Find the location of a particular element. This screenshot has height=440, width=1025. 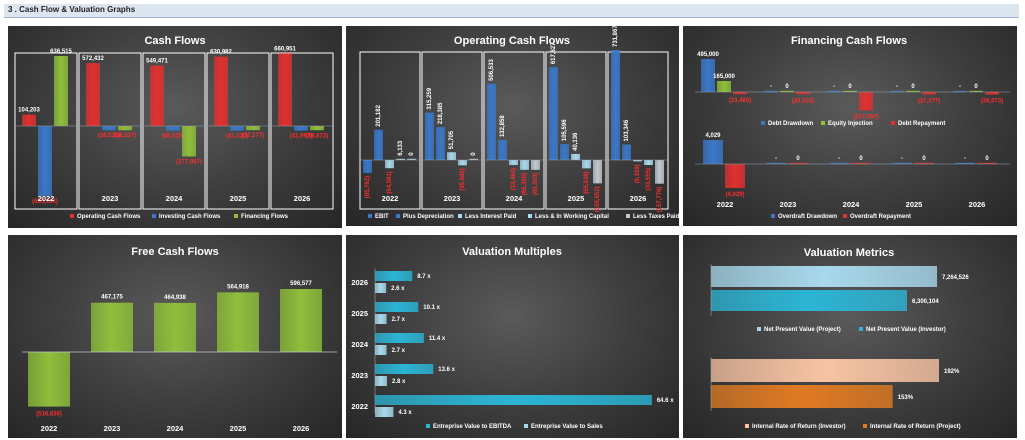

data-label: (85,762) is located at coordinates (368, 187).